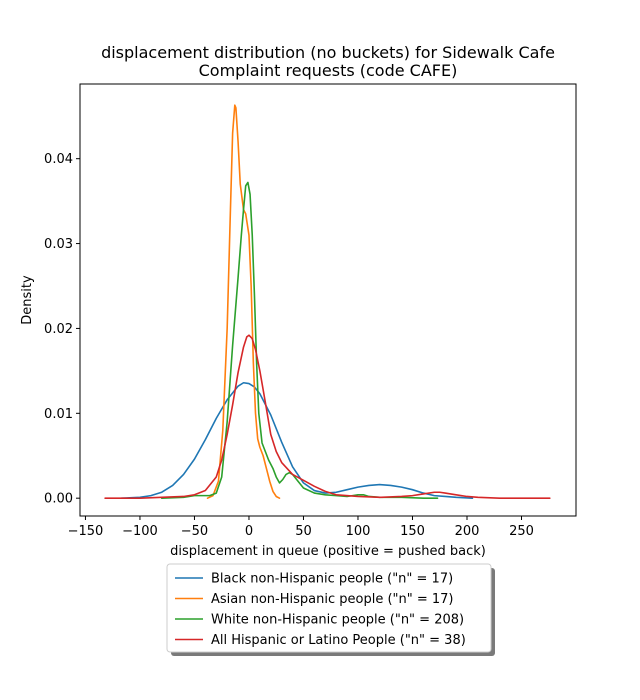 This screenshot has height=700, width=640. Describe the element at coordinates (58, 244) in the screenshot. I see `y-tick-label: 0.03` at that location.